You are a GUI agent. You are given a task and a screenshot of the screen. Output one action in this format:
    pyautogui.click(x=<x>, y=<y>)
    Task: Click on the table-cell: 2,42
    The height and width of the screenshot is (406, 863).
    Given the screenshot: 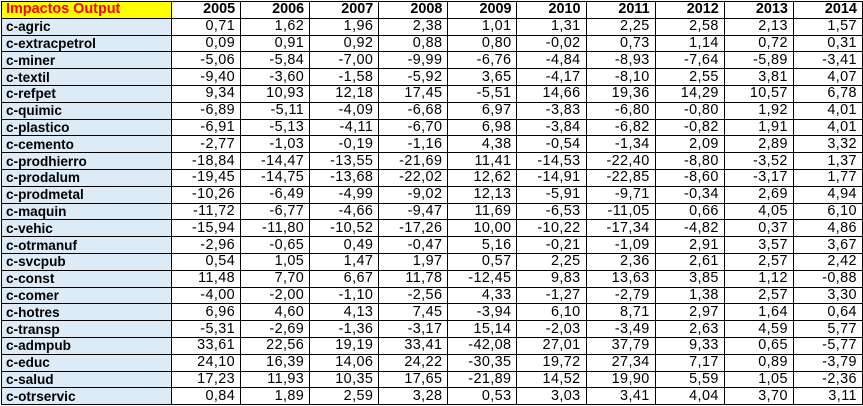 What is the action you would take?
    pyautogui.click(x=827, y=261)
    